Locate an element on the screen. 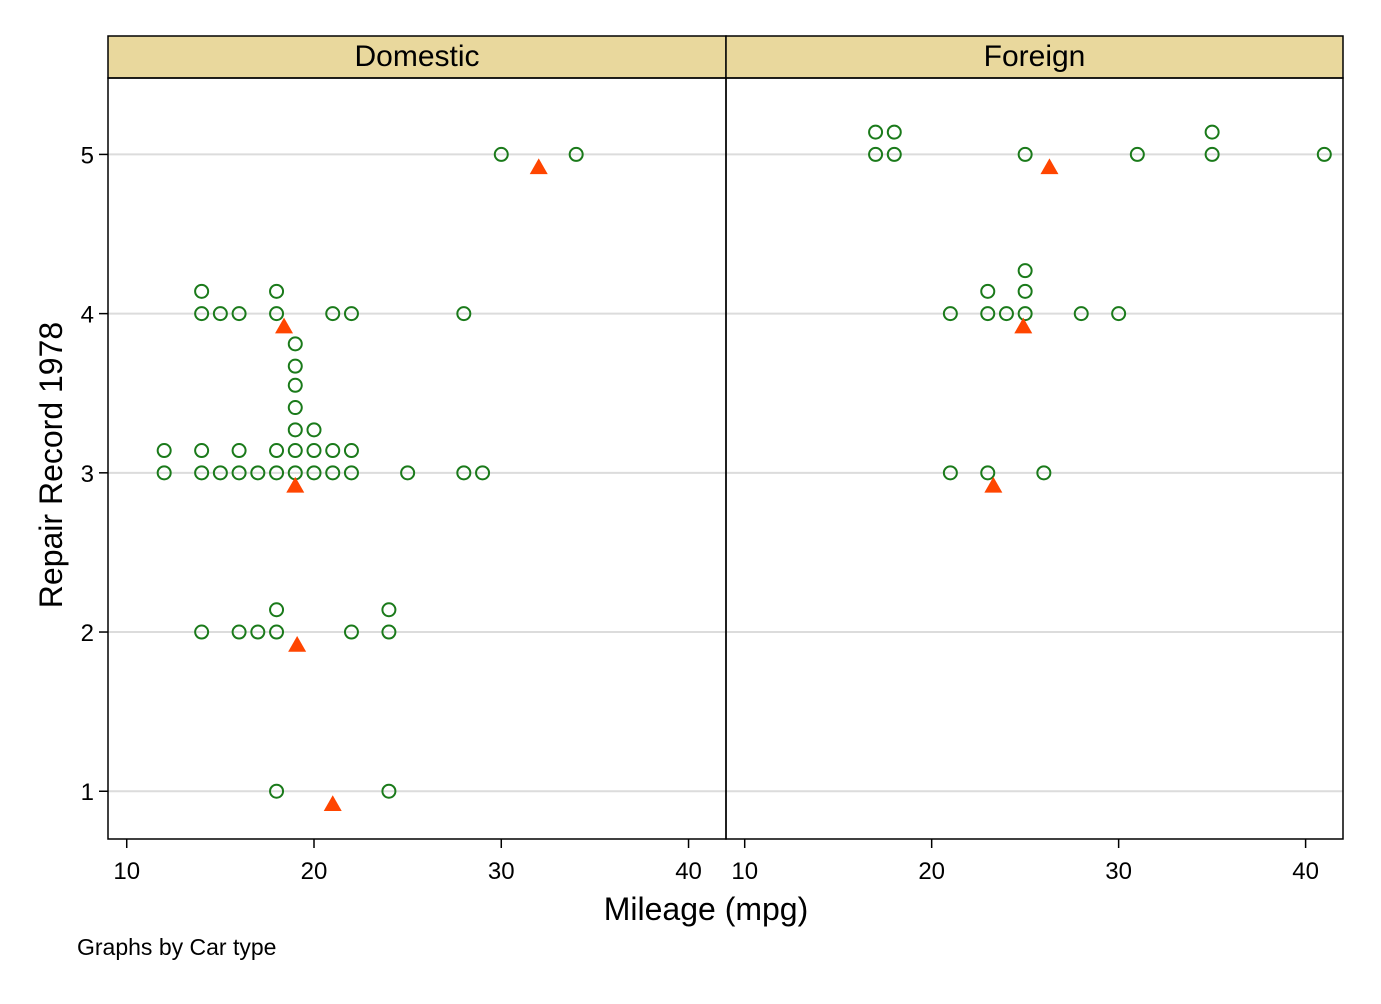 The width and height of the screenshot is (1381, 1004). strip-foreign is located at coordinates (1034, 57).